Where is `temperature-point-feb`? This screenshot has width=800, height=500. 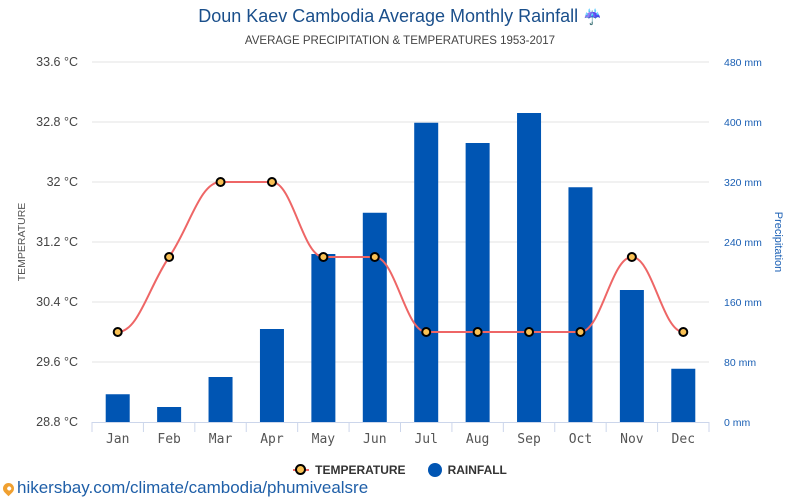 temperature-point-feb is located at coordinates (169, 257).